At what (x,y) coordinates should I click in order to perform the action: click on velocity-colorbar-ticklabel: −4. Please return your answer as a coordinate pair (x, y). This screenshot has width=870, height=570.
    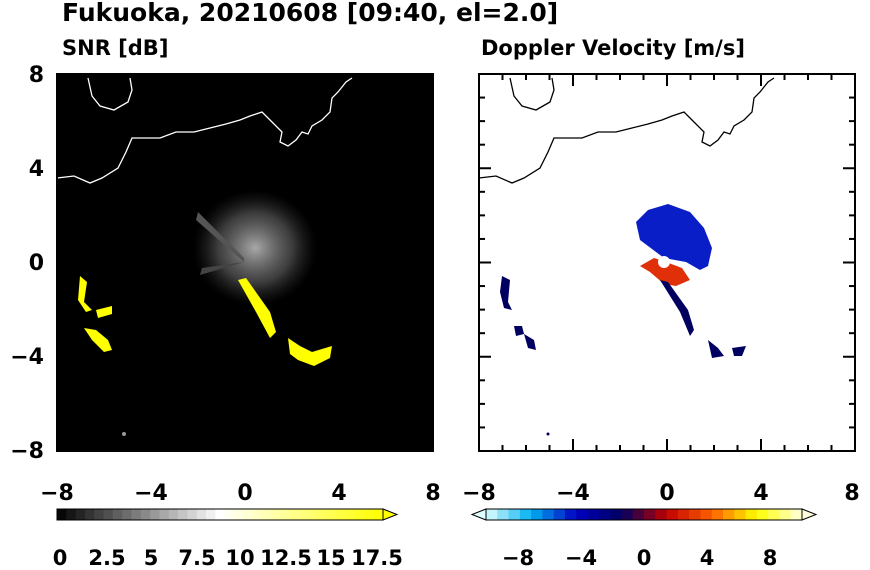
    Looking at the image, I should click on (581, 558).